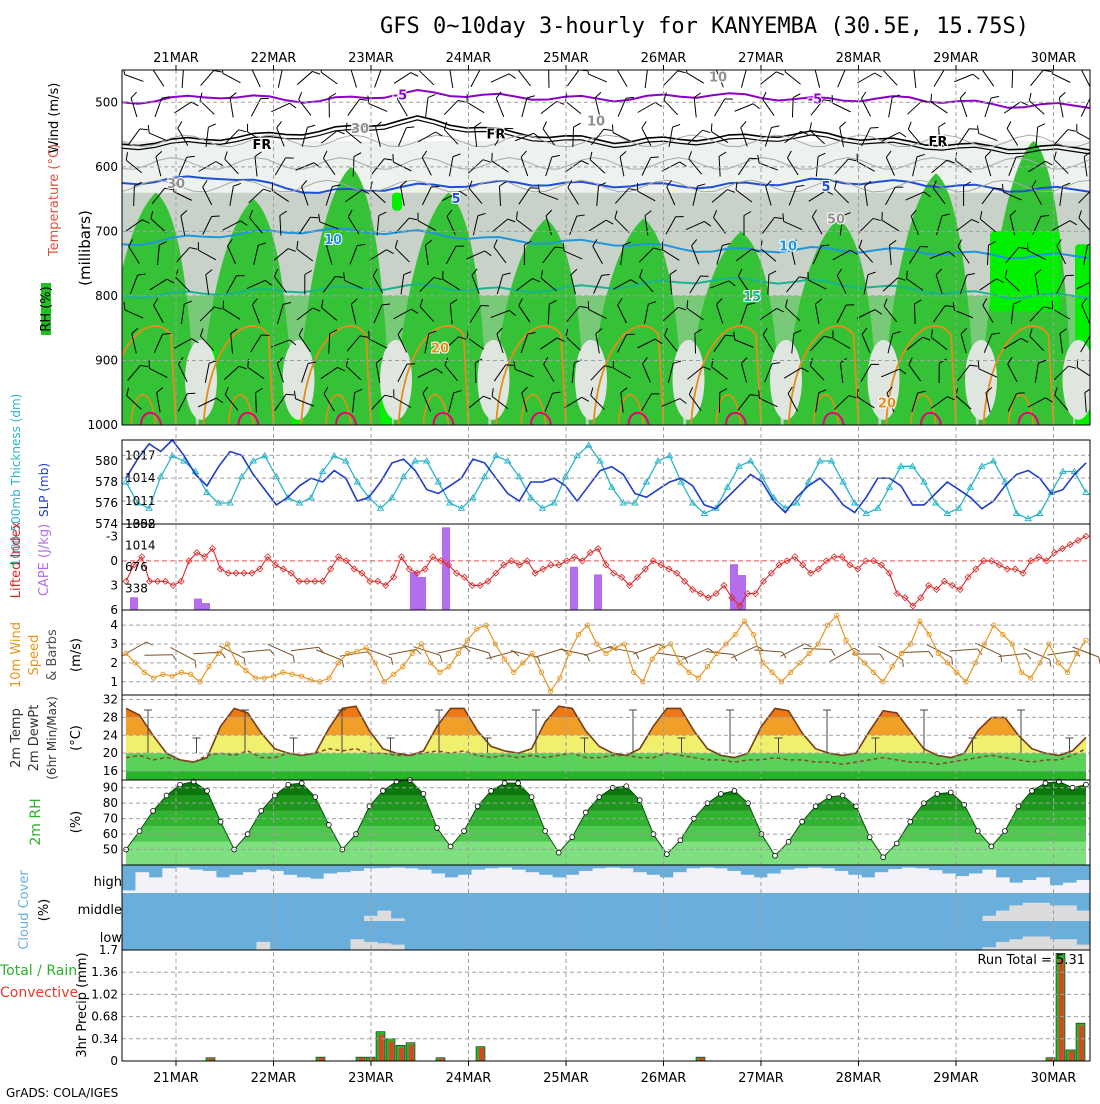 The image size is (1100, 1104). Describe the element at coordinates (664, 1078) in the screenshot. I see `date-bottom-26MAR: 26MAR` at that location.